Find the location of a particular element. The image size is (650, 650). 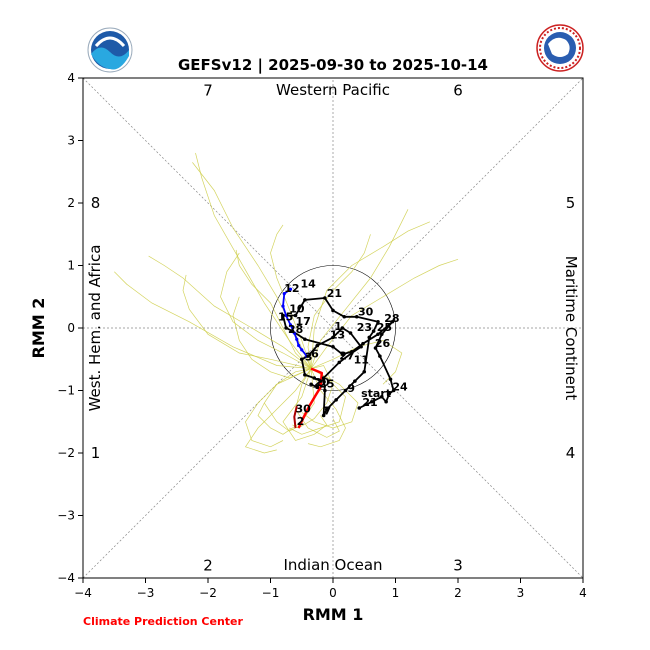

y-tick-label-6: 1 is located at coordinates (71, 266).